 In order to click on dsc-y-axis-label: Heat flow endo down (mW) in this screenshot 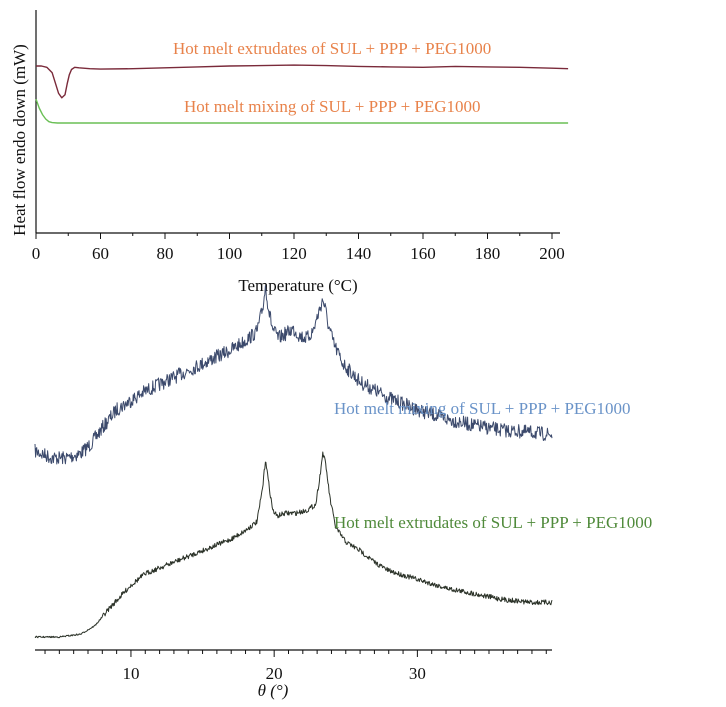, I will do `click(19, 140)`.